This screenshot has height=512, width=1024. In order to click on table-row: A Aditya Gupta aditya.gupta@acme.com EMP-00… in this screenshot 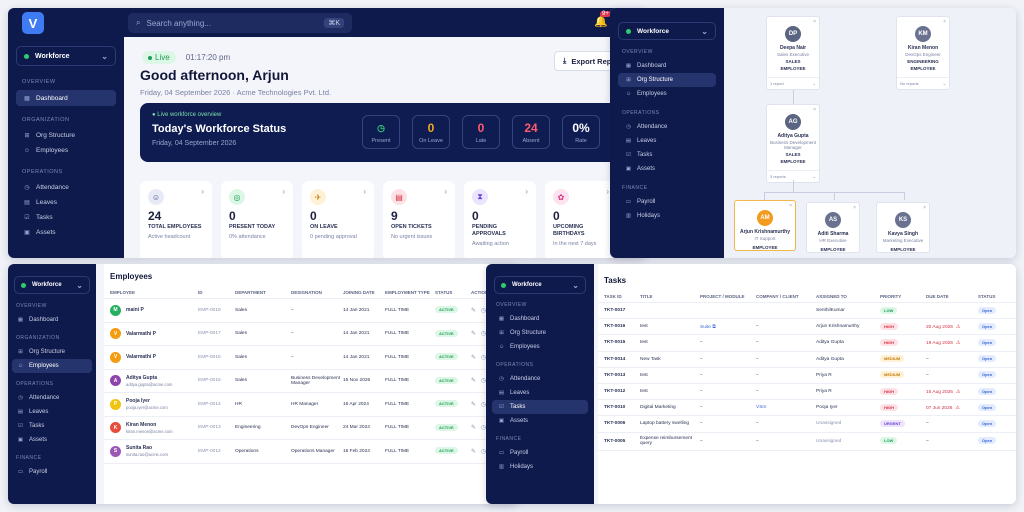, I will do `click(311, 382)`.